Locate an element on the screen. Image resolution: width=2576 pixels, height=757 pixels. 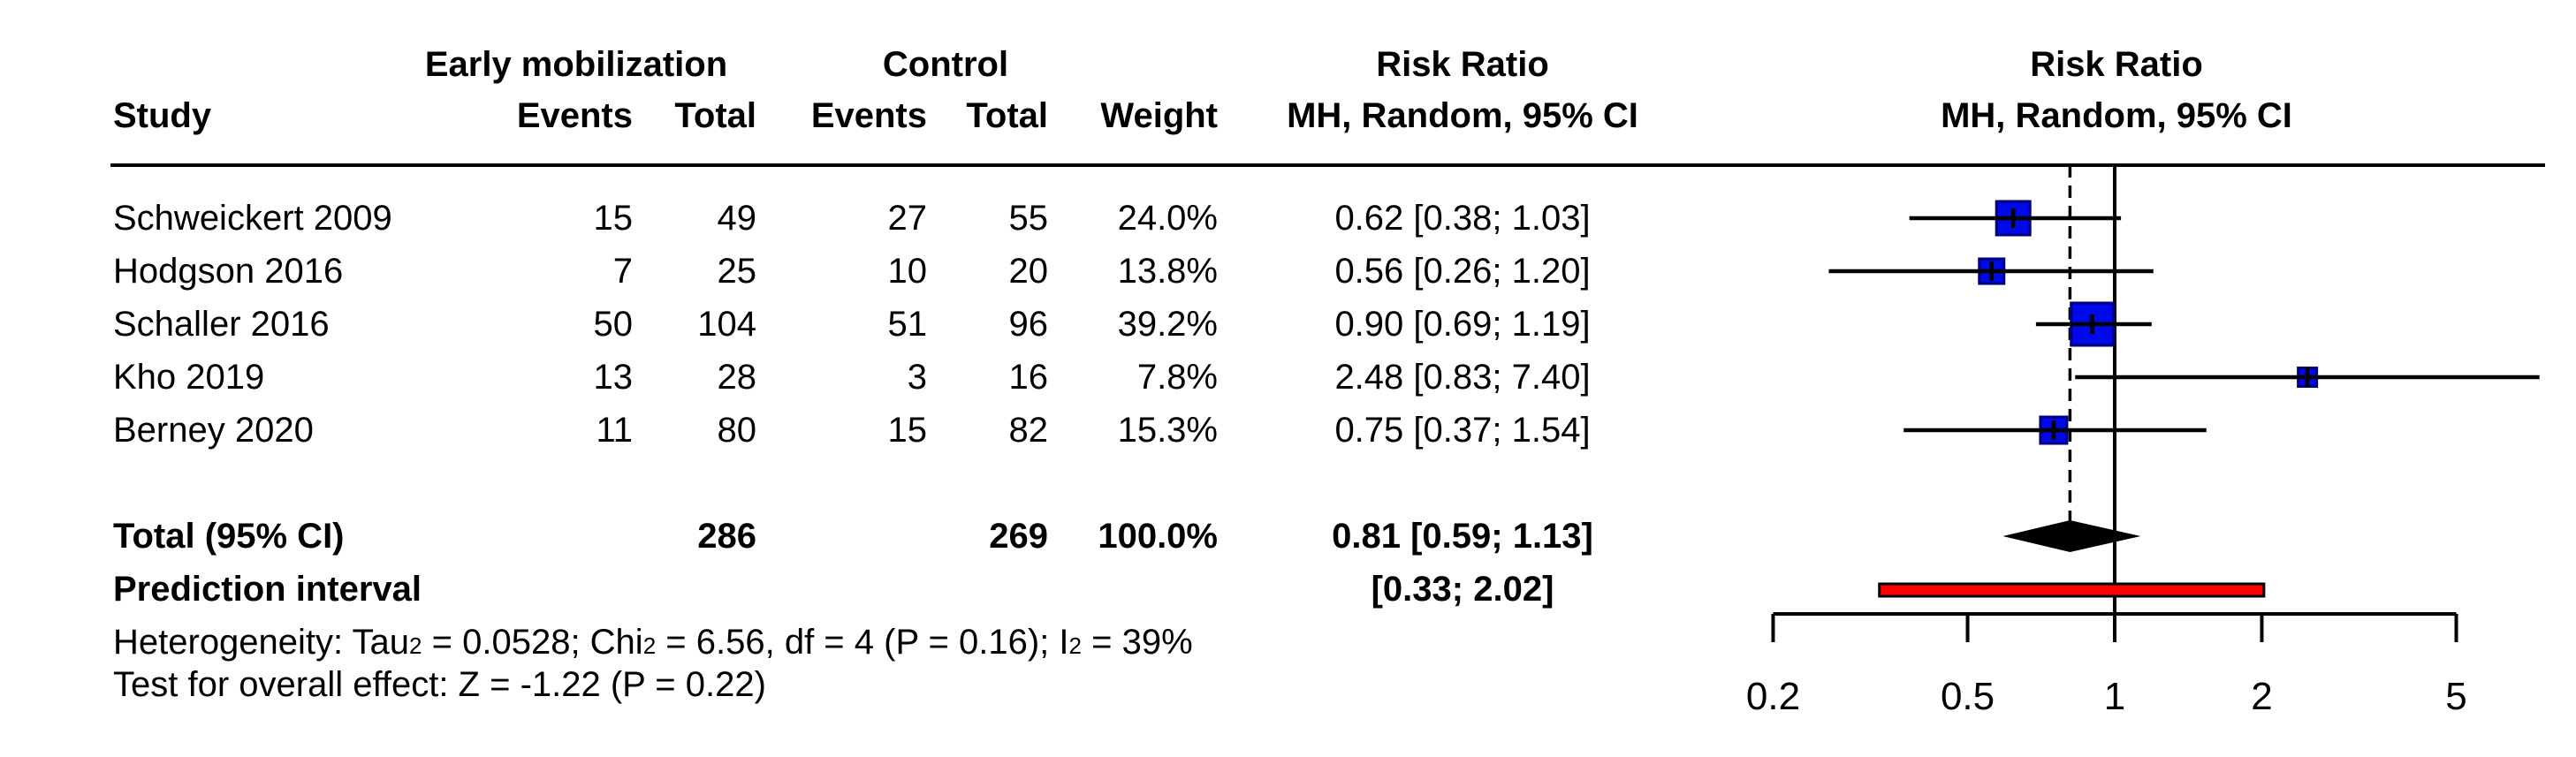
events-experimental-cell: 11 is located at coordinates (614, 430).